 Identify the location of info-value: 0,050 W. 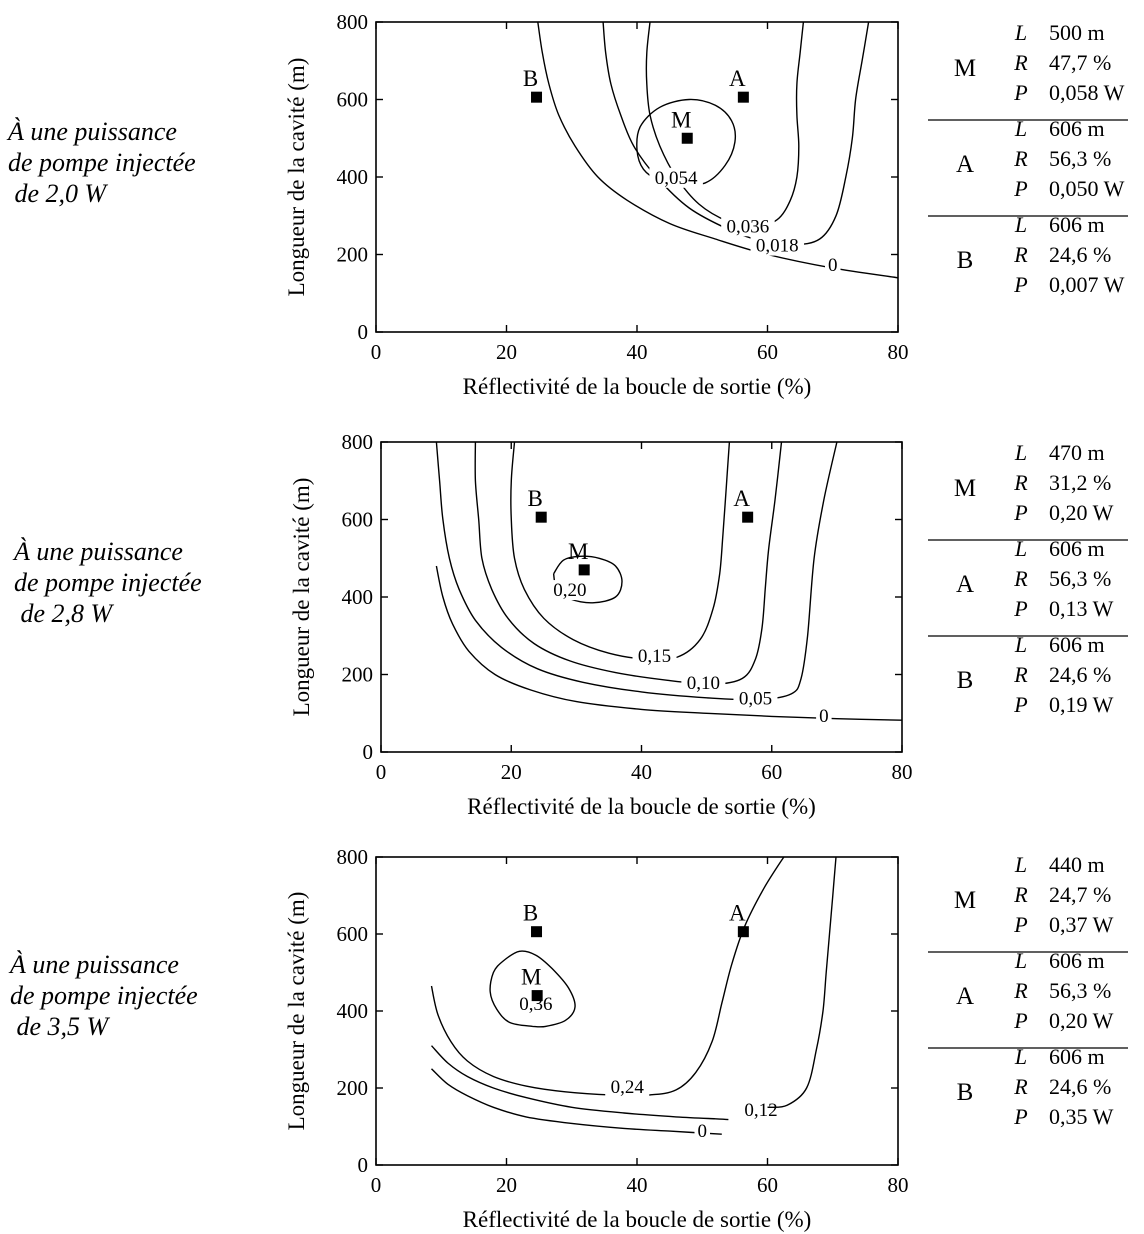
(1087, 188).